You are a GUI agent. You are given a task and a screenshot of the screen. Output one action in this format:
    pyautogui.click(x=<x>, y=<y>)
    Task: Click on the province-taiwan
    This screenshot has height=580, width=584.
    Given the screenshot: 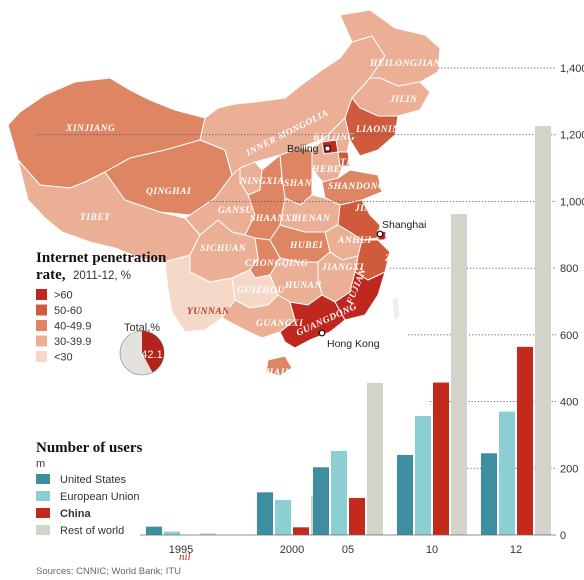 What is the action you would take?
    pyautogui.click(x=396, y=309)
    